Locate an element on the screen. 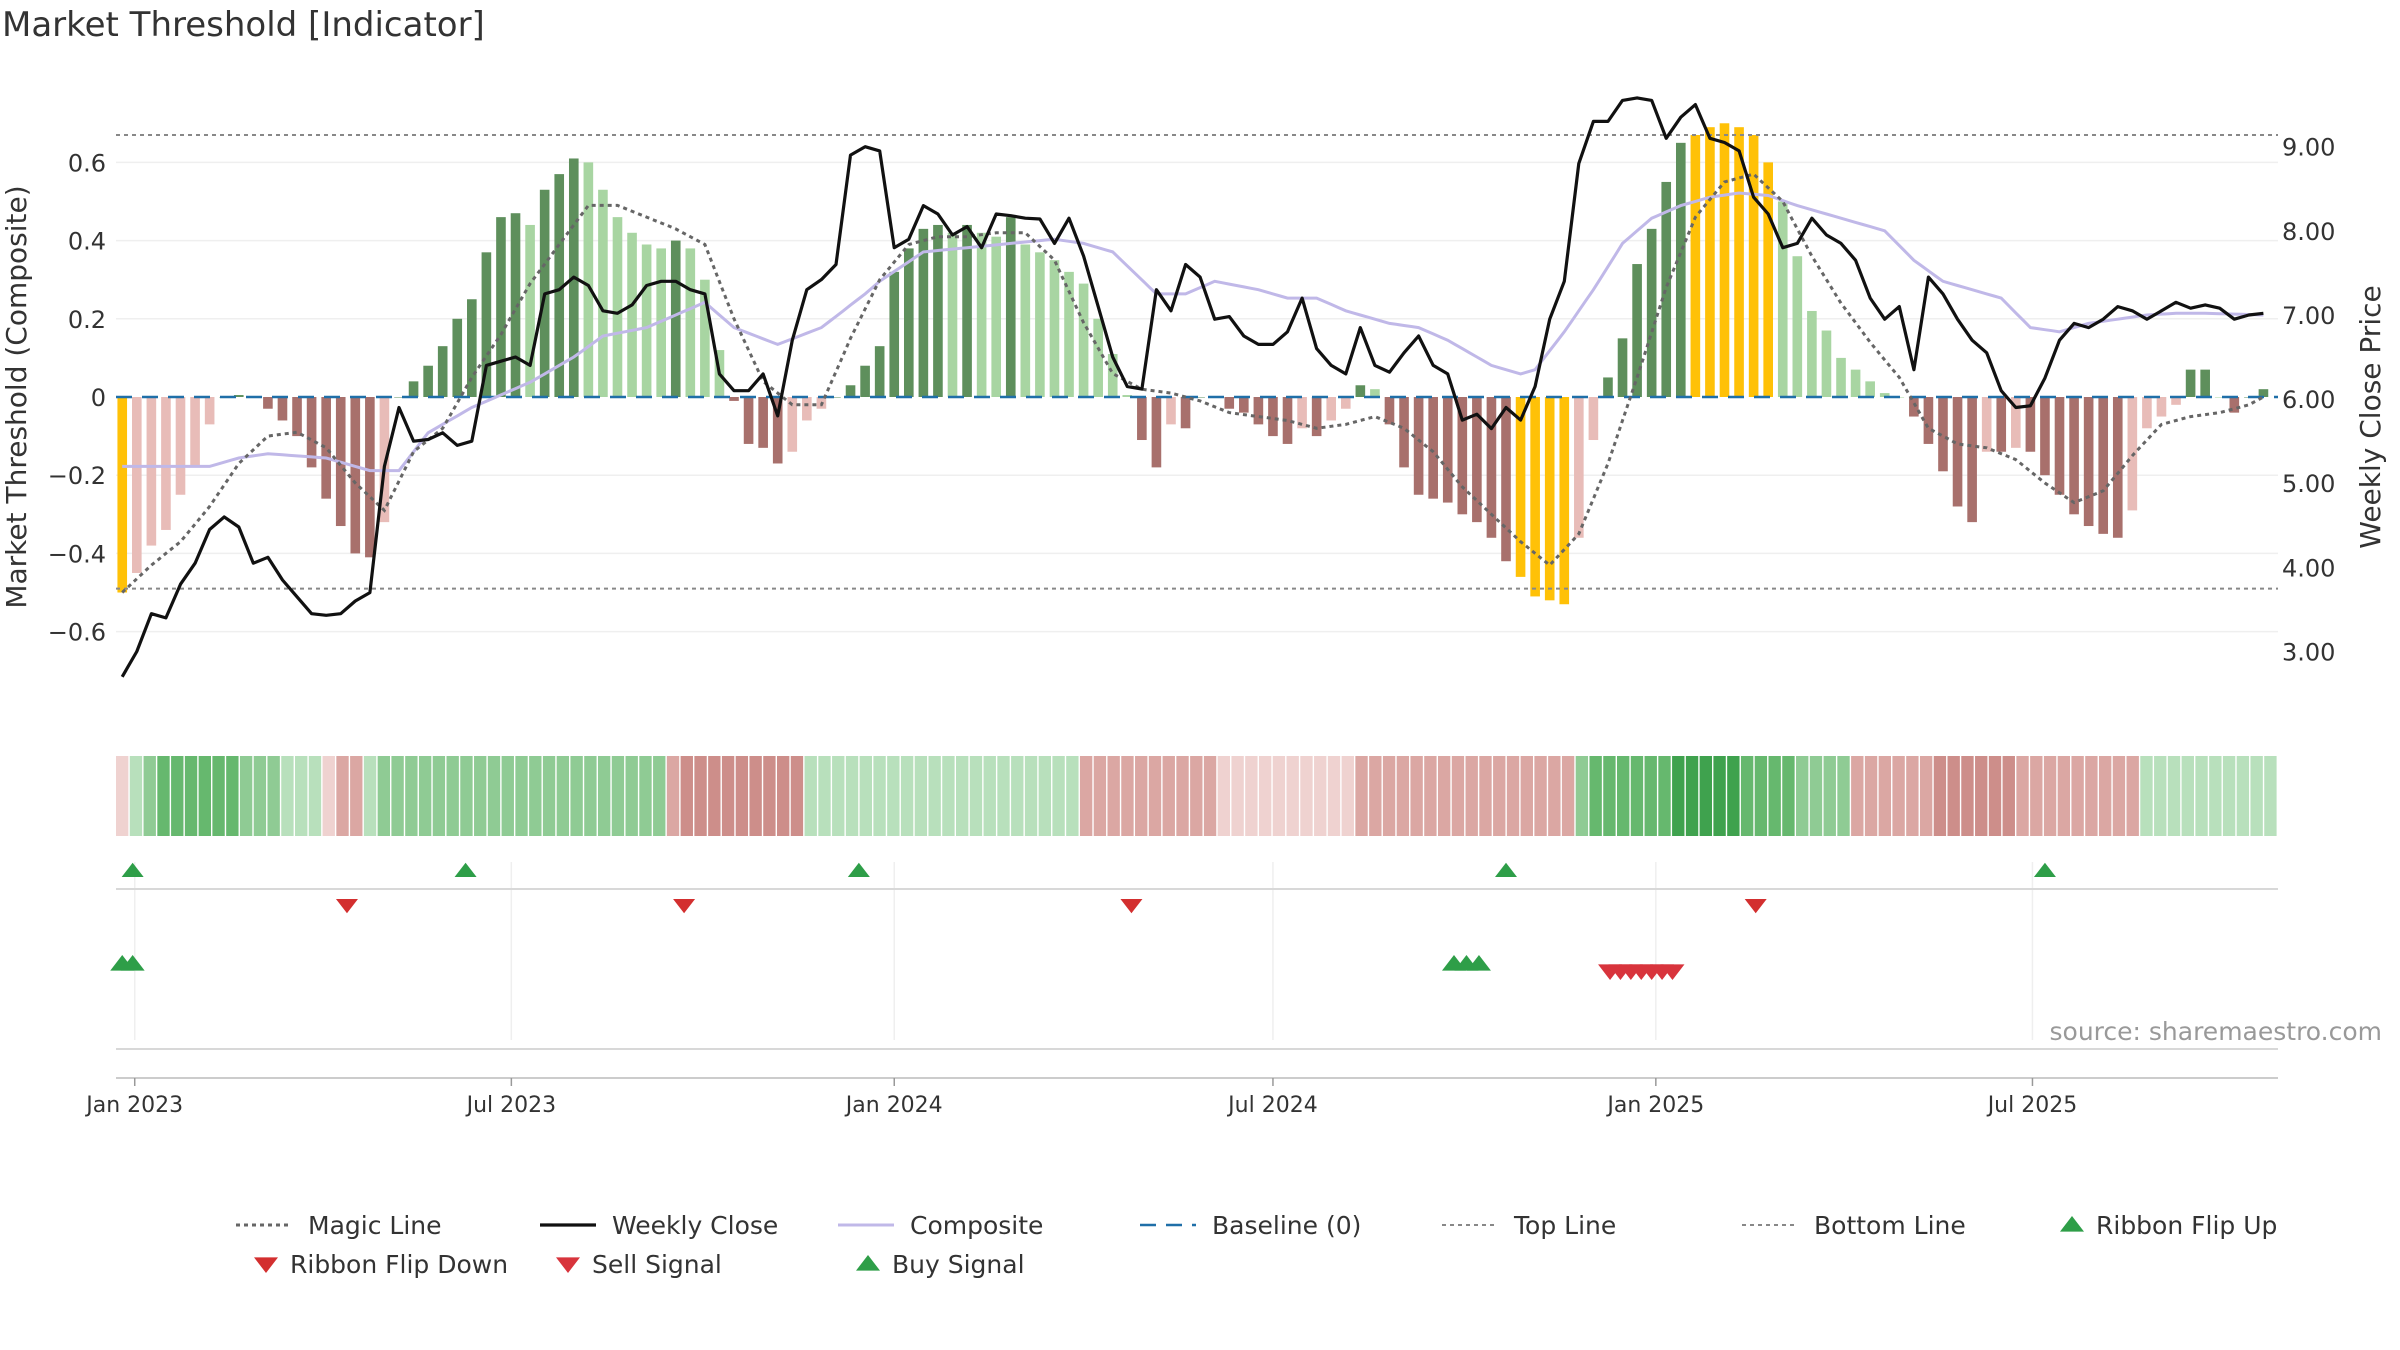 This screenshot has height=1350, width=2400. y-axis-right-label: Weekly Close Price is located at coordinates (2370, 416).